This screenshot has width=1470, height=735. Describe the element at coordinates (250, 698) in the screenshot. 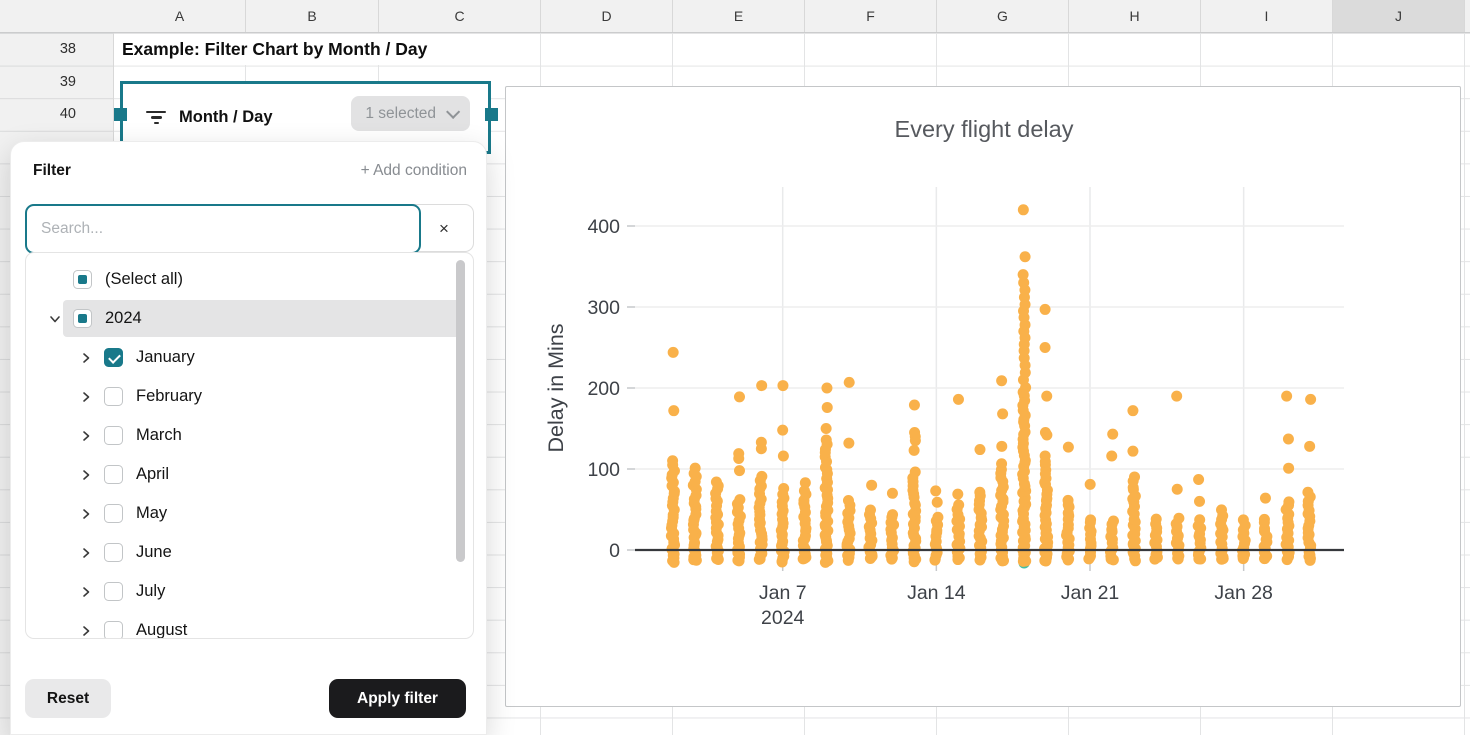

I see `filter-popup-footer: Reset Apply filter` at that location.